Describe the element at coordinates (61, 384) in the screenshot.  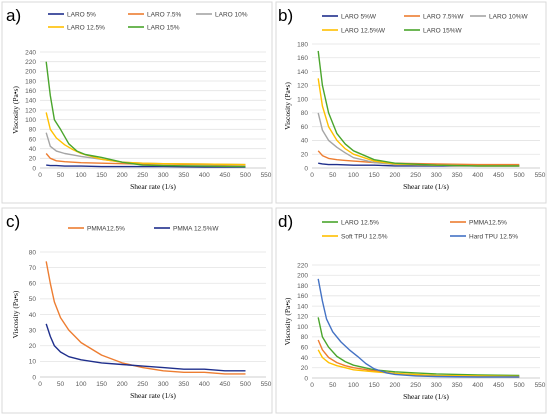
I see `panel-c-xtick-label: 50` at that location.